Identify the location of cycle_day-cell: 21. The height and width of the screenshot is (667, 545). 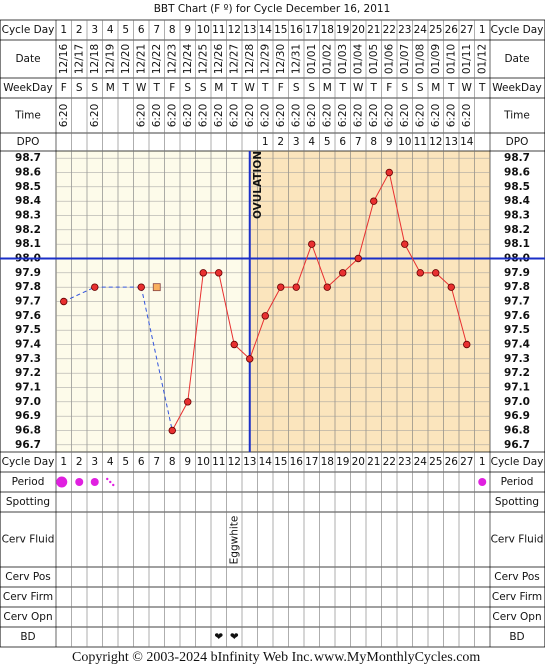
(373, 30).